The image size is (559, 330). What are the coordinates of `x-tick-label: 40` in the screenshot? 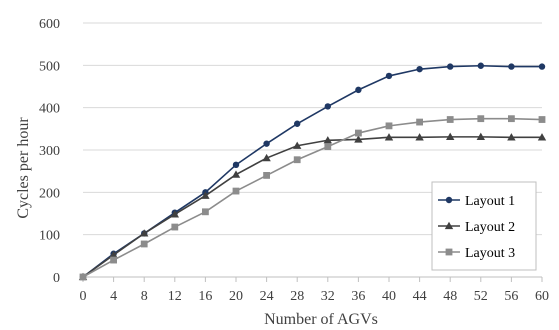 It's located at (389, 296).